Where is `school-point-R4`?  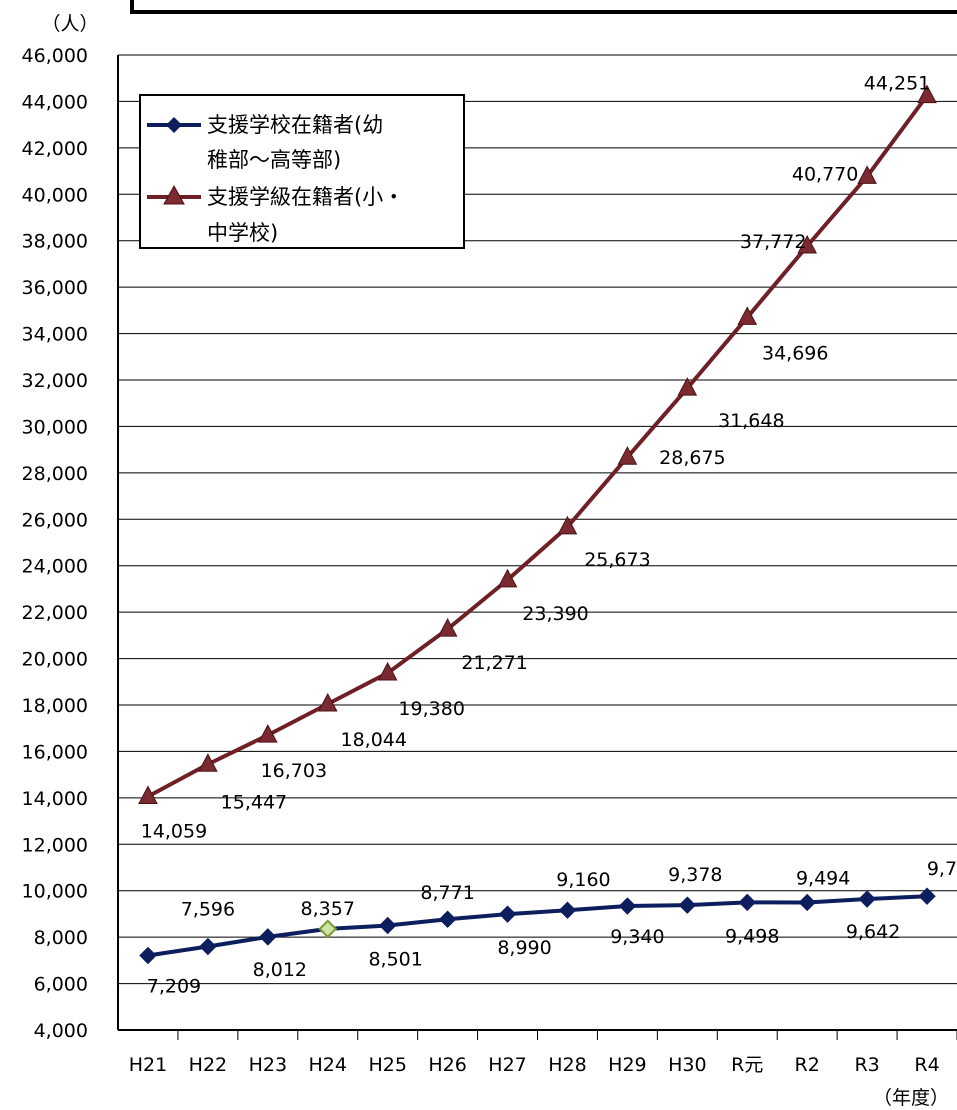
school-point-R4 is located at coordinates (927, 896).